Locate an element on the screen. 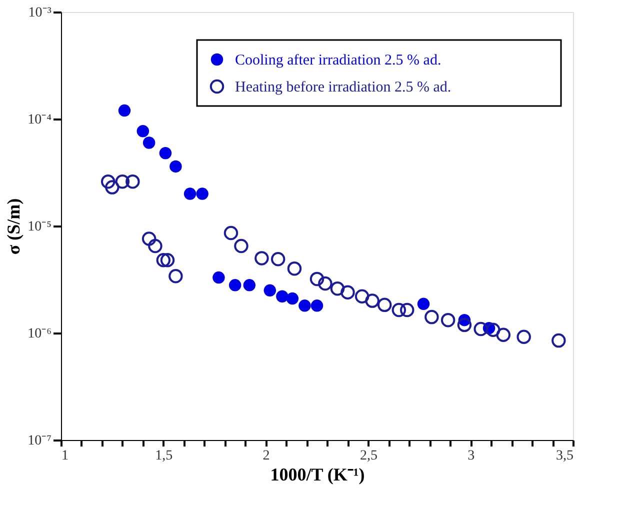 Image resolution: width=640 pixels, height=517 pixels. y-tick-label: 10⁻⁷ is located at coordinates (40, 441).